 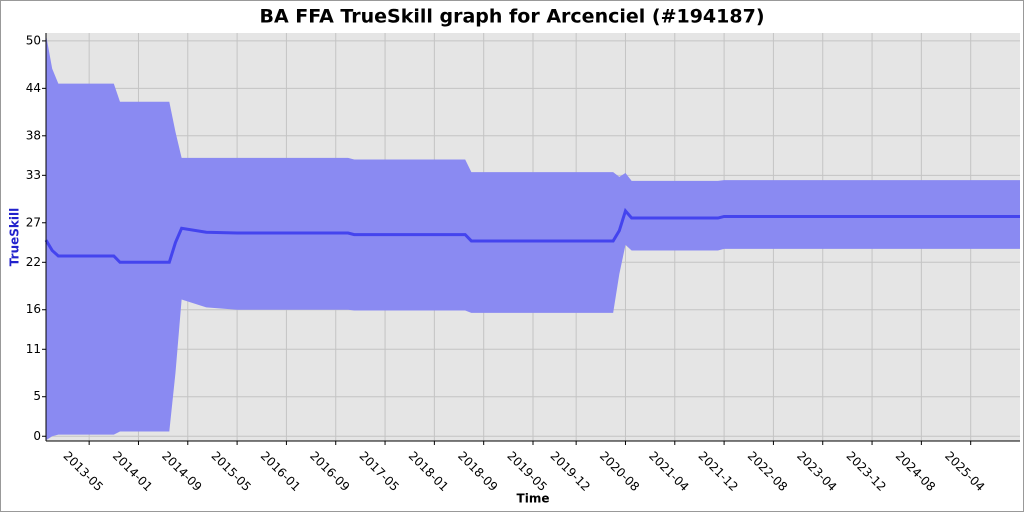 What do you see at coordinates (33, 175) in the screenshot?
I see `y-tick-label: 33` at bounding box center [33, 175].